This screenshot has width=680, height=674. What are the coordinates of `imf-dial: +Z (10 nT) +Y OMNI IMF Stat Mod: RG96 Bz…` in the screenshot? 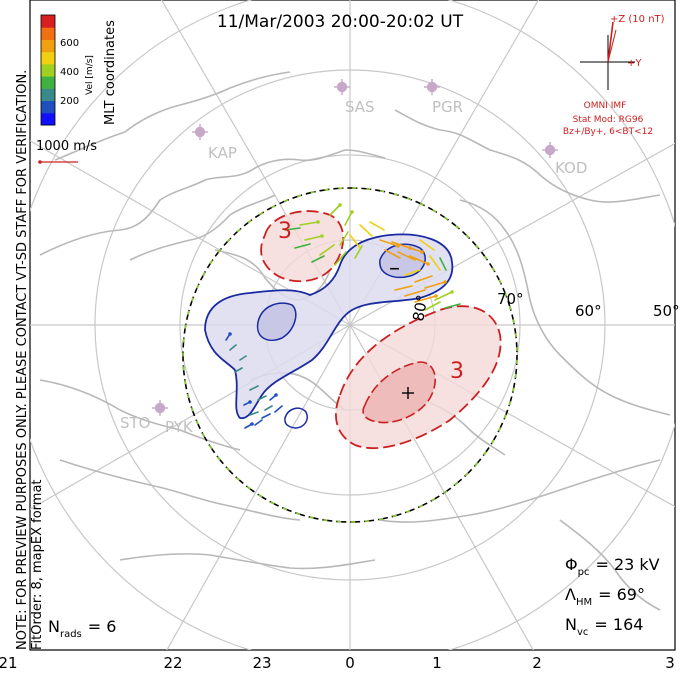 It's located at (614, 75).